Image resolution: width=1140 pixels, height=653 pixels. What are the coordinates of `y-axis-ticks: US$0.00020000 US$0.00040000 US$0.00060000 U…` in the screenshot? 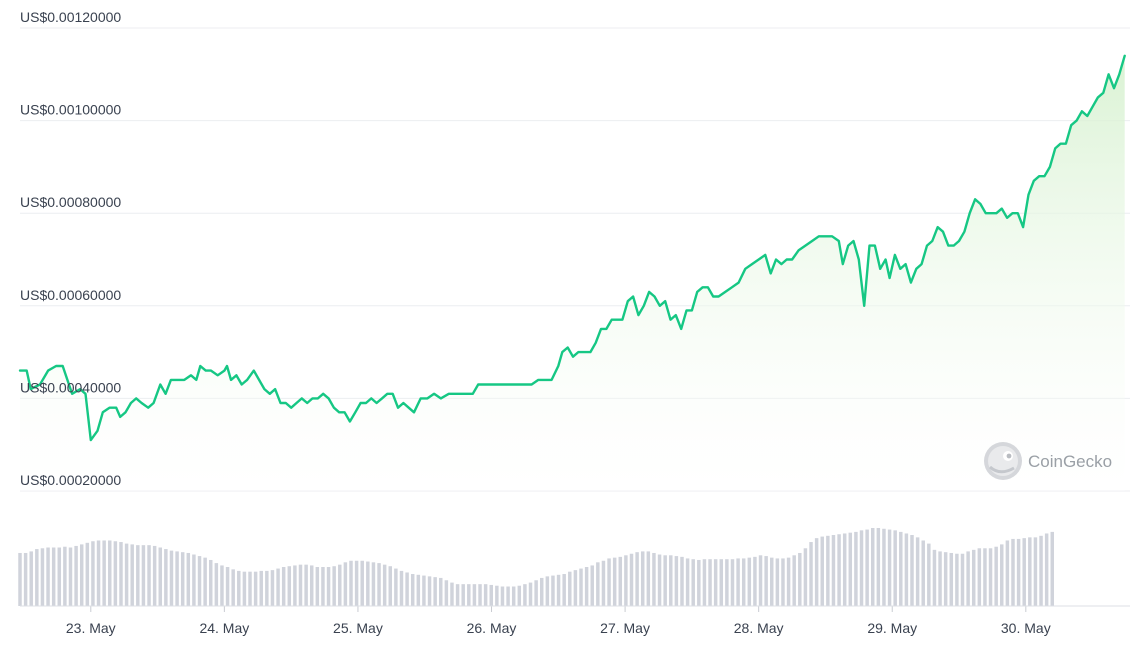 It's located at (70, 248).